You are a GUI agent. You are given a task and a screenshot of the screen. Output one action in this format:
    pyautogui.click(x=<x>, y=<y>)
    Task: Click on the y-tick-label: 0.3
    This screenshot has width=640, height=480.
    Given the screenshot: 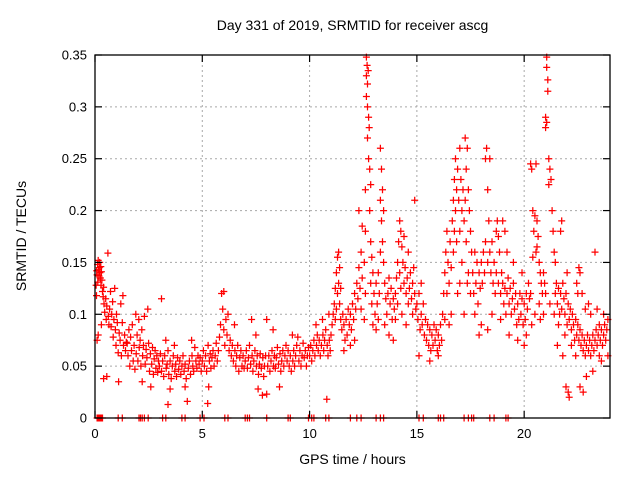 What is the action you would take?
    pyautogui.click(x=78, y=106)
    